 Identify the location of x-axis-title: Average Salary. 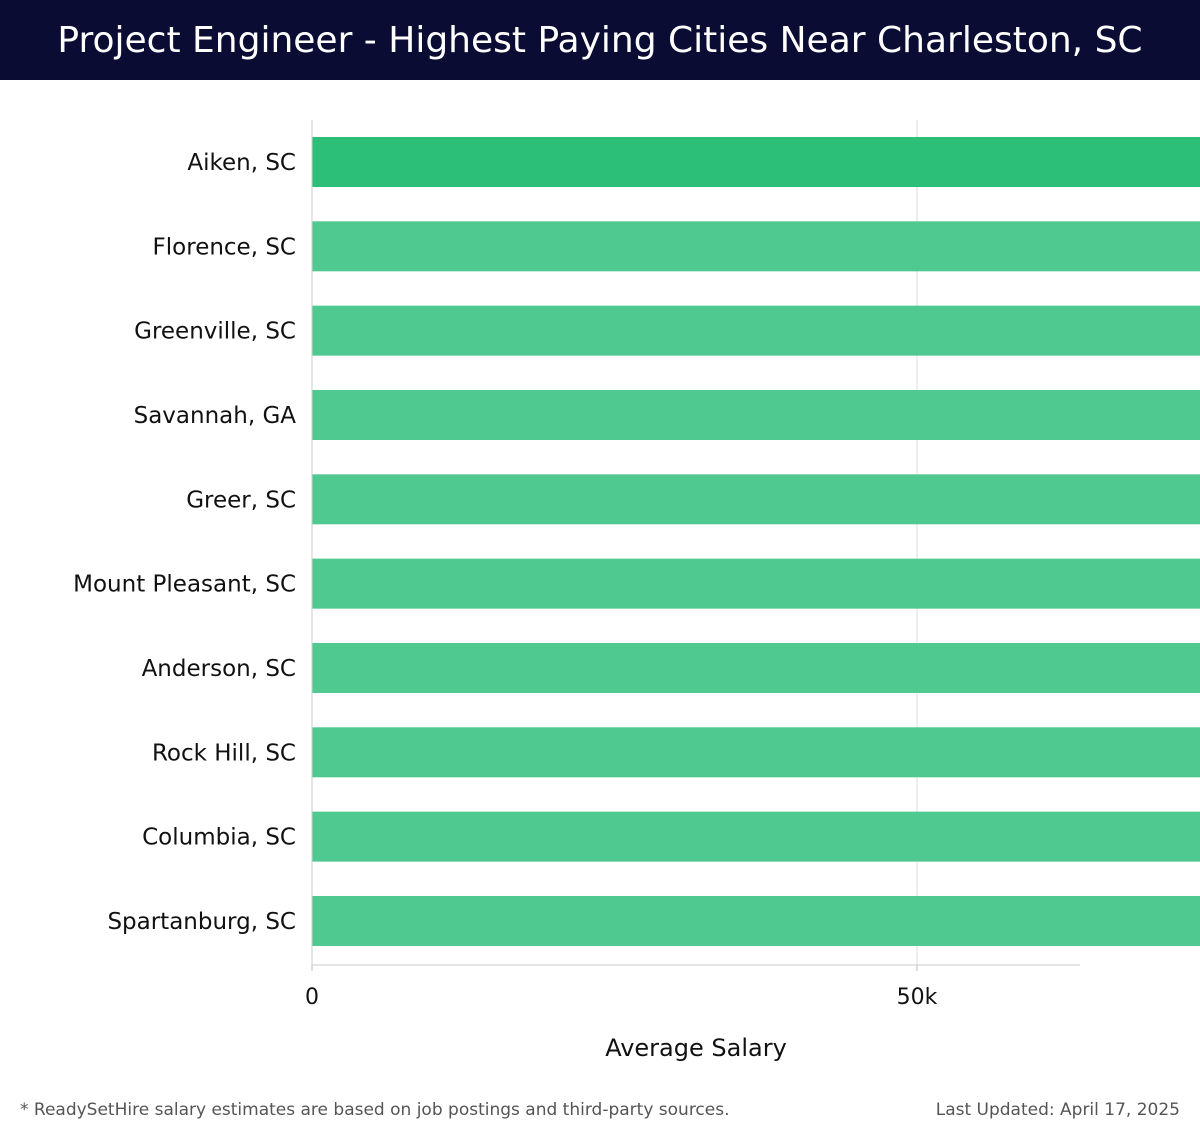
(696, 1048).